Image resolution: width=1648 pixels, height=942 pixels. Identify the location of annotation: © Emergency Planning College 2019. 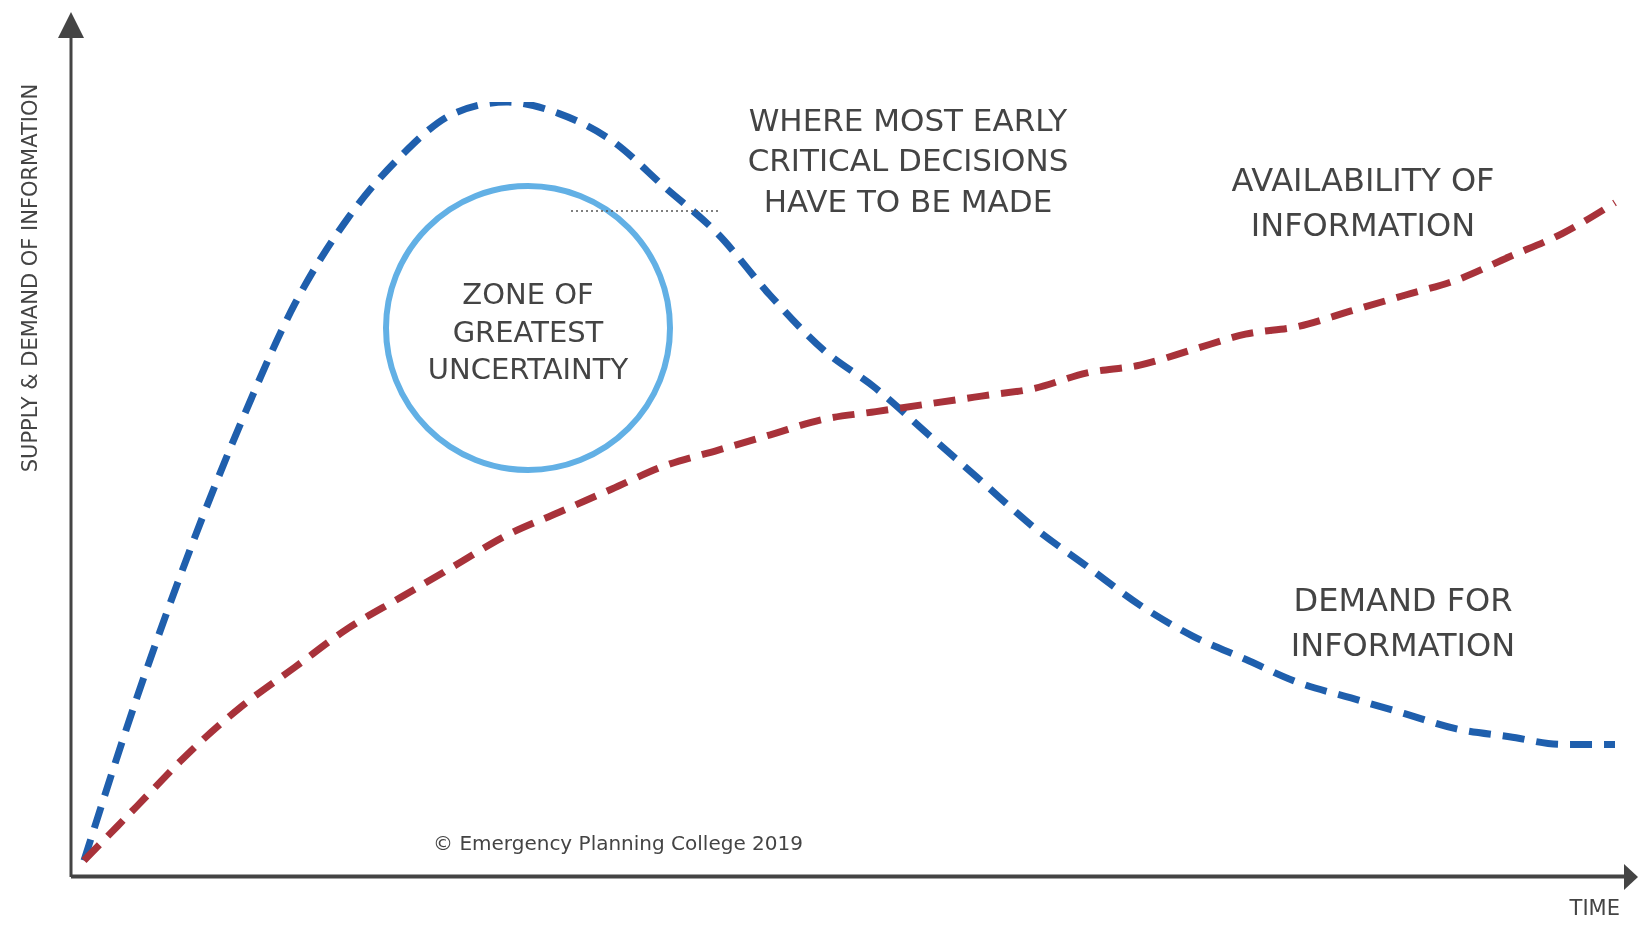
(618, 843).